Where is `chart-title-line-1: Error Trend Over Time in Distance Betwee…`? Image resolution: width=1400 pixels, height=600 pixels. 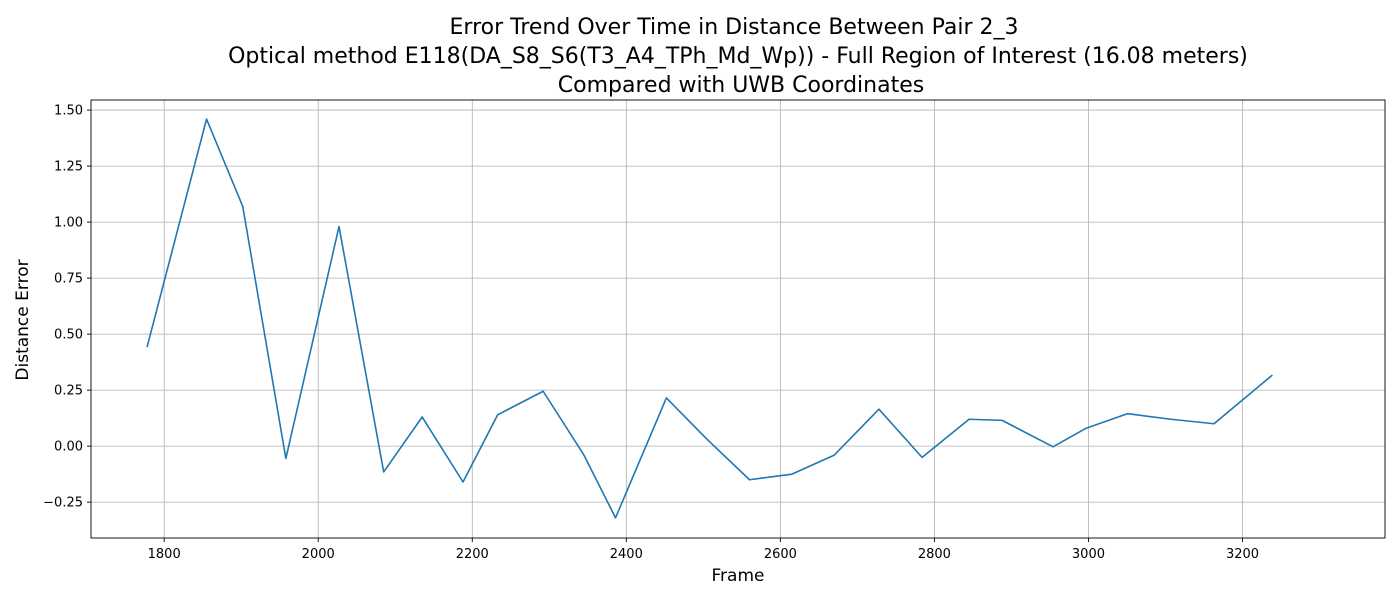 chart-title-line-1: Error Trend Over Time in Distance Betwee… is located at coordinates (734, 27).